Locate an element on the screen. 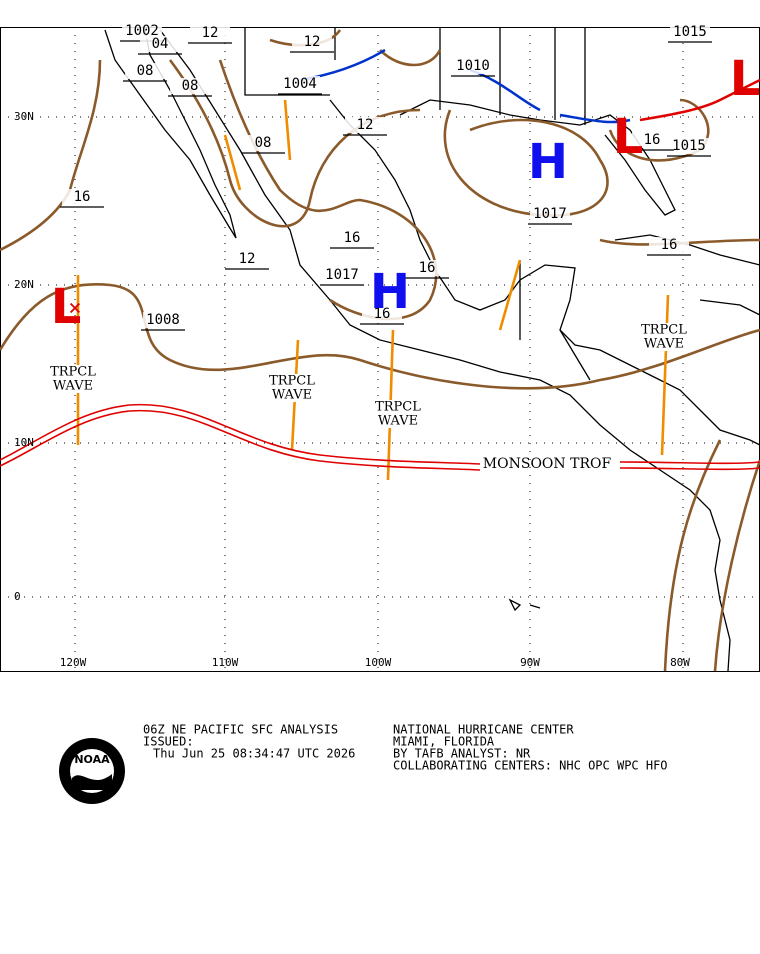 The height and width of the screenshot is (954, 760). isobar-label: 1002 is located at coordinates (142, 31).